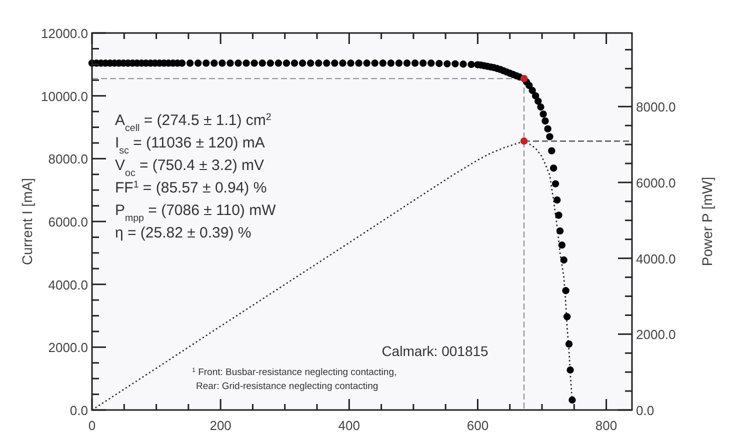  What do you see at coordinates (287, 386) in the screenshot?
I see `annotation: Rear: Grid-resistance neglecting contacting` at bounding box center [287, 386].